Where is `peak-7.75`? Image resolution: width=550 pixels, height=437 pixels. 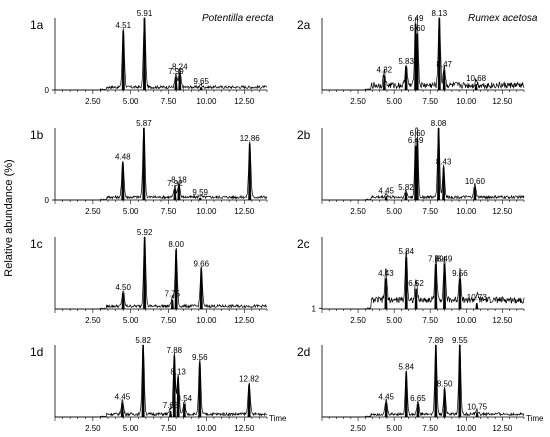 peak-7.75 is located at coordinates (172, 304).